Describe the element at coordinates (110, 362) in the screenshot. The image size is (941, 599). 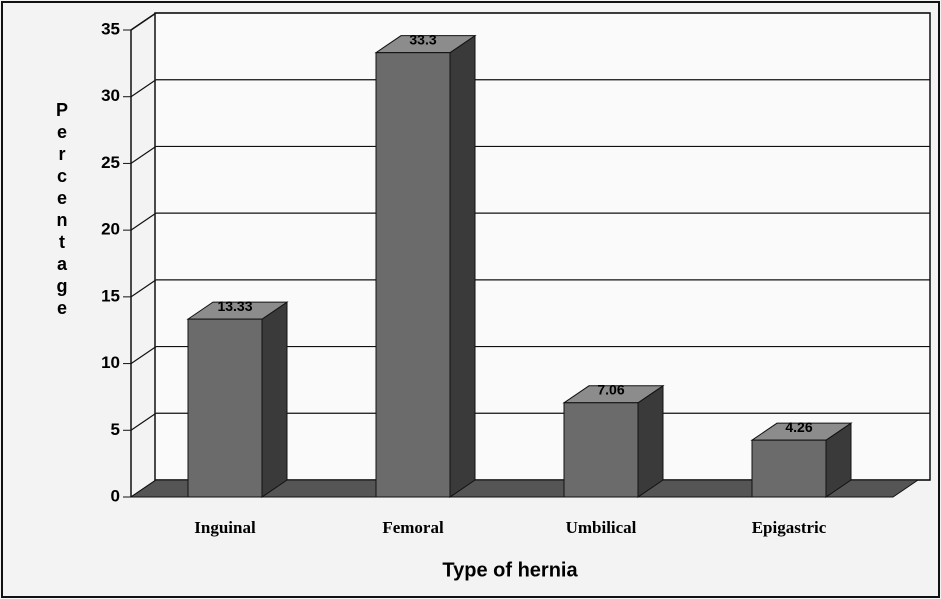
I see `y-tick-label: 10` at that location.